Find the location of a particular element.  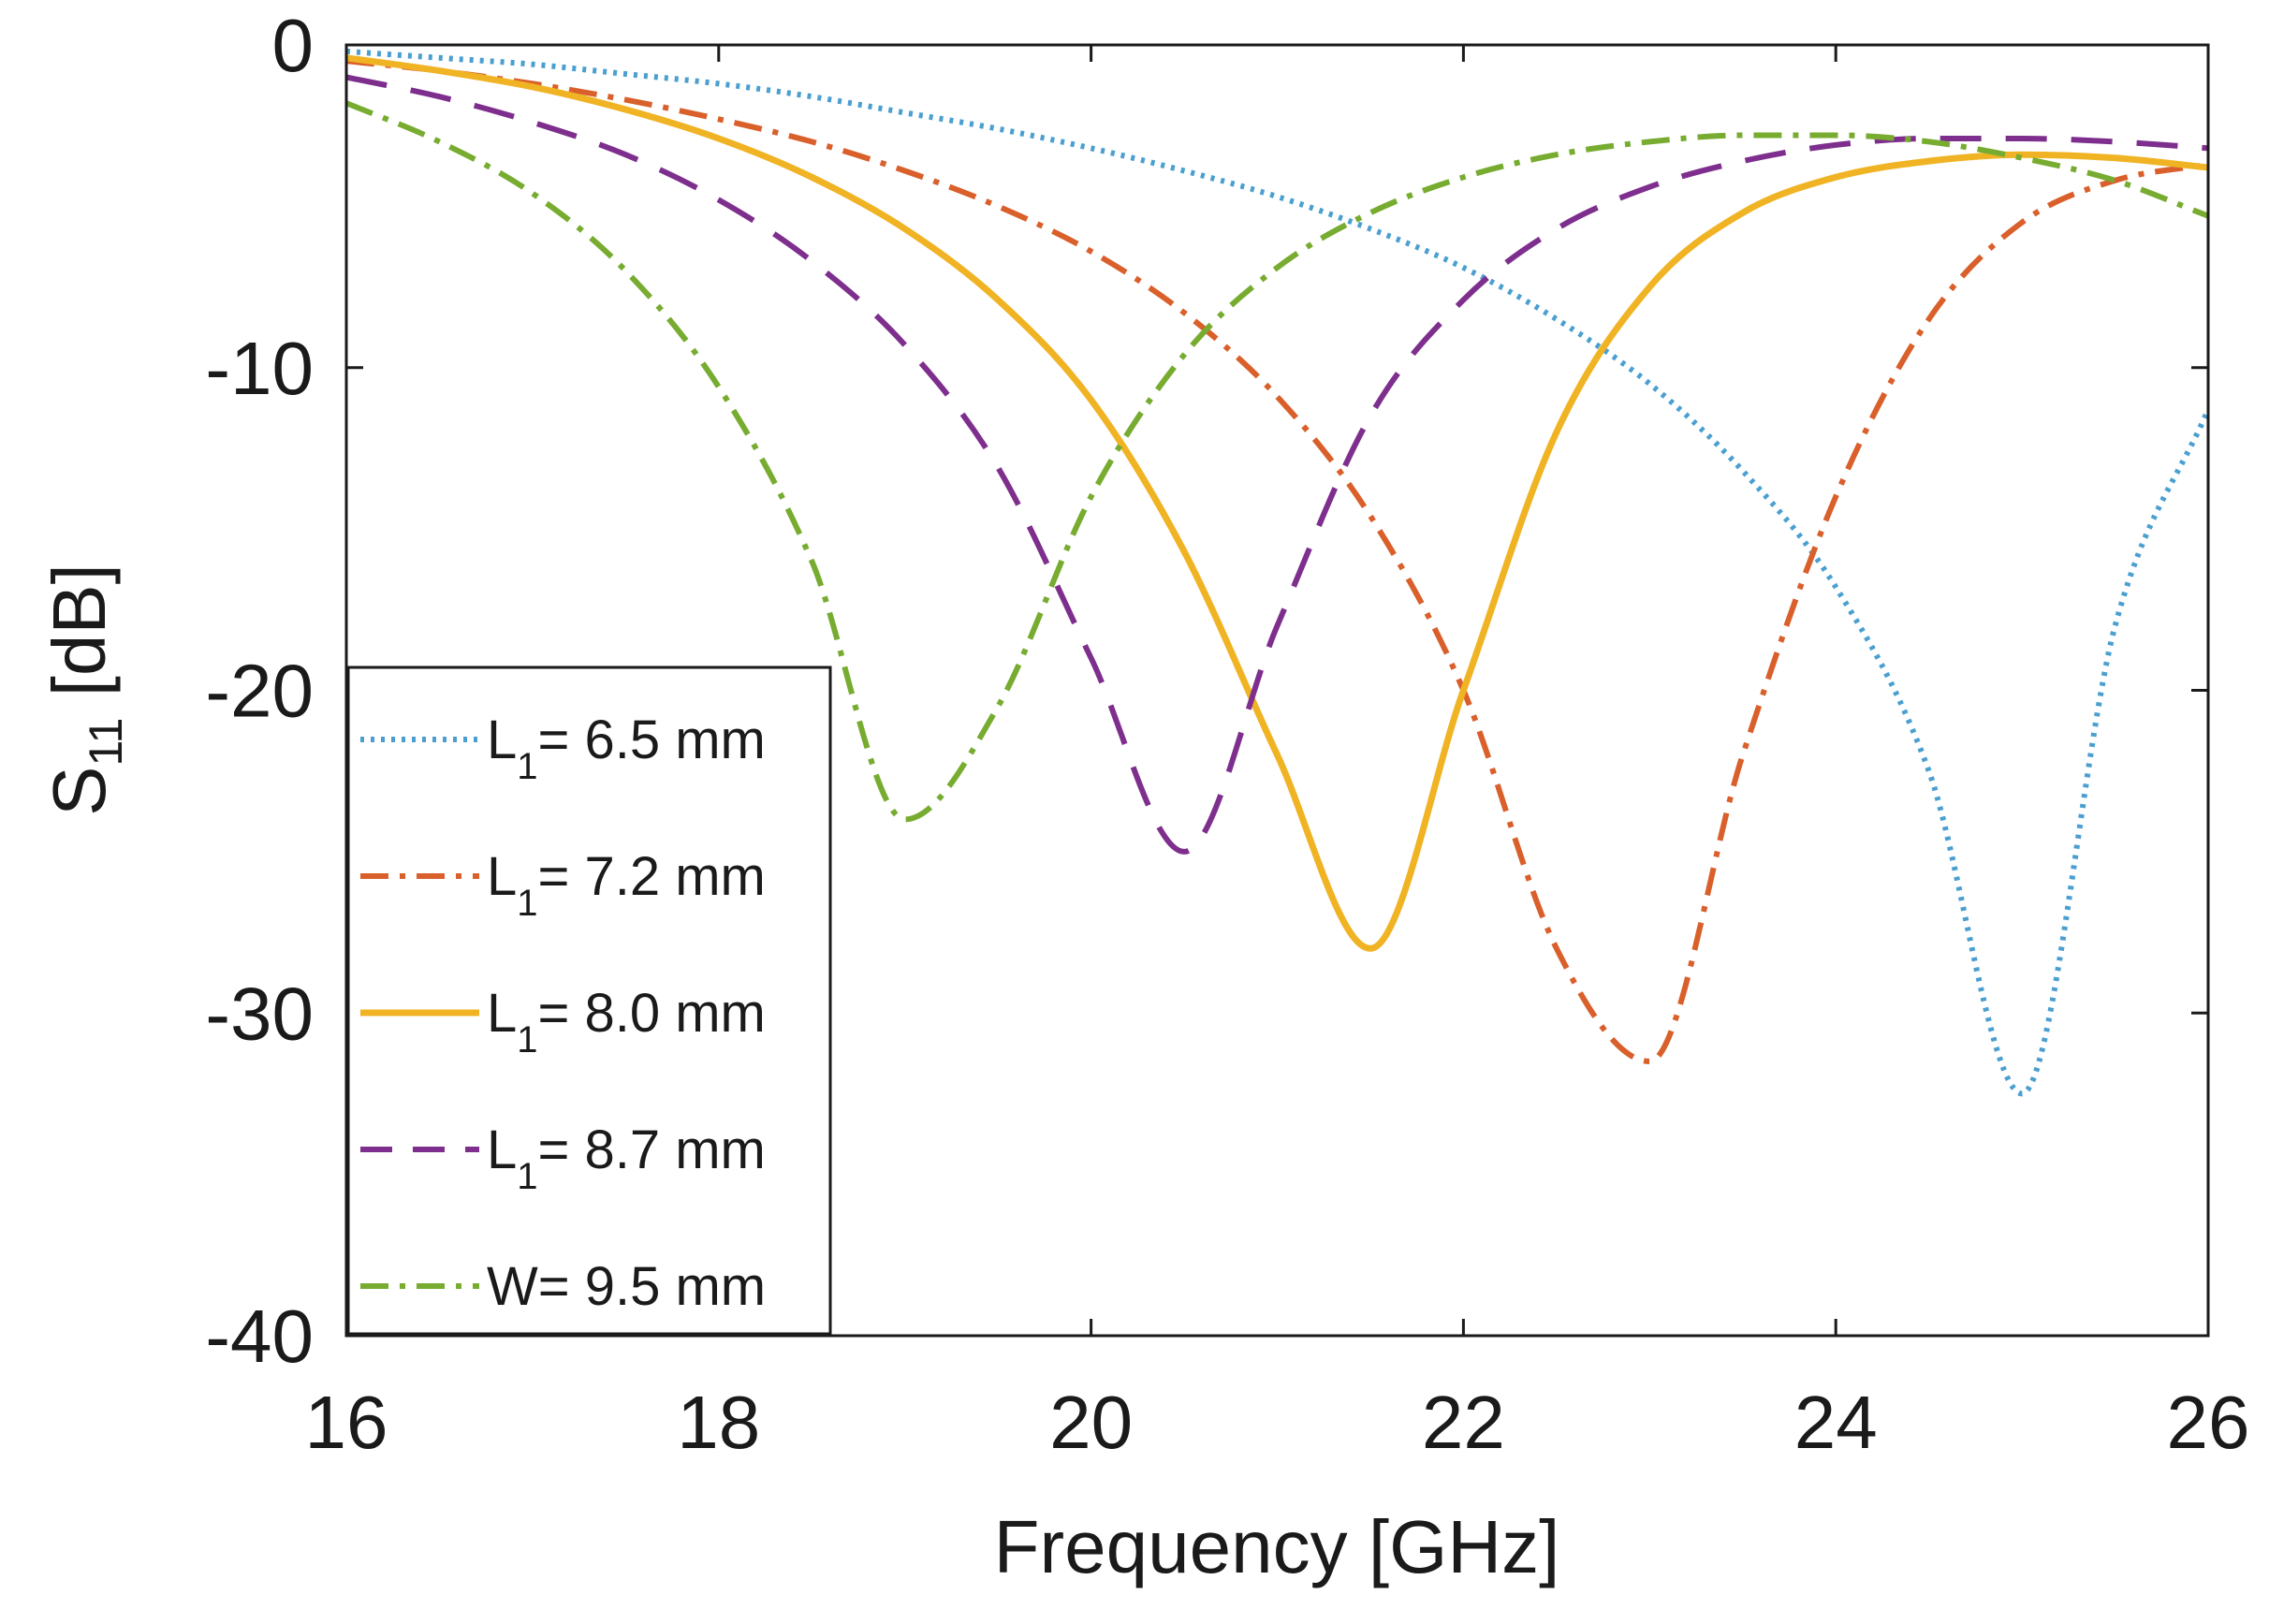

y-axis-title: S11 [dB] is located at coordinates (84, 689).